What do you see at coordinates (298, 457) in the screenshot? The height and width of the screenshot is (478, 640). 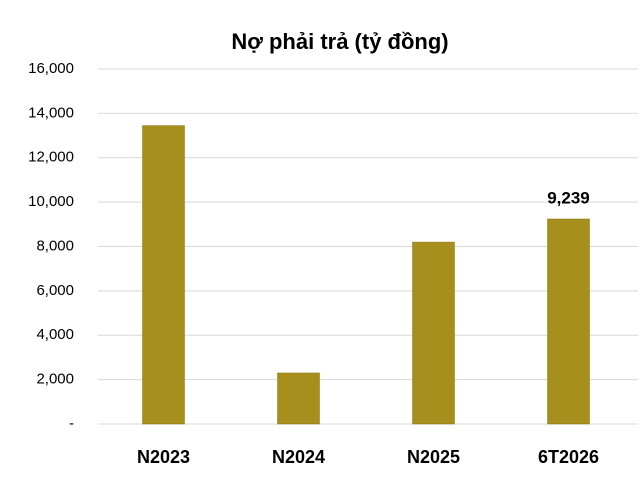 I see `x-tick-label: N2024` at bounding box center [298, 457].